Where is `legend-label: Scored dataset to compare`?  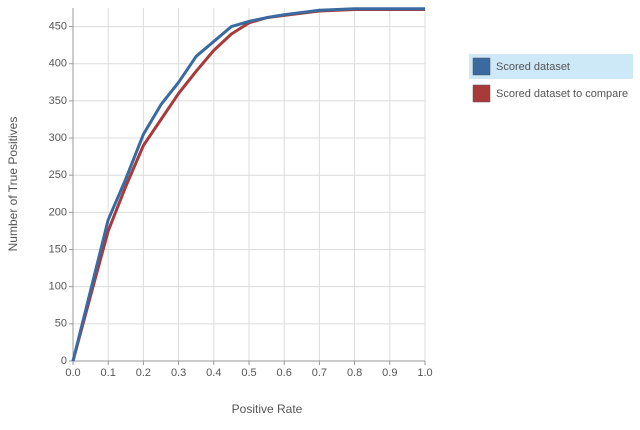 legend-label: Scored dataset to compare is located at coordinates (562, 94).